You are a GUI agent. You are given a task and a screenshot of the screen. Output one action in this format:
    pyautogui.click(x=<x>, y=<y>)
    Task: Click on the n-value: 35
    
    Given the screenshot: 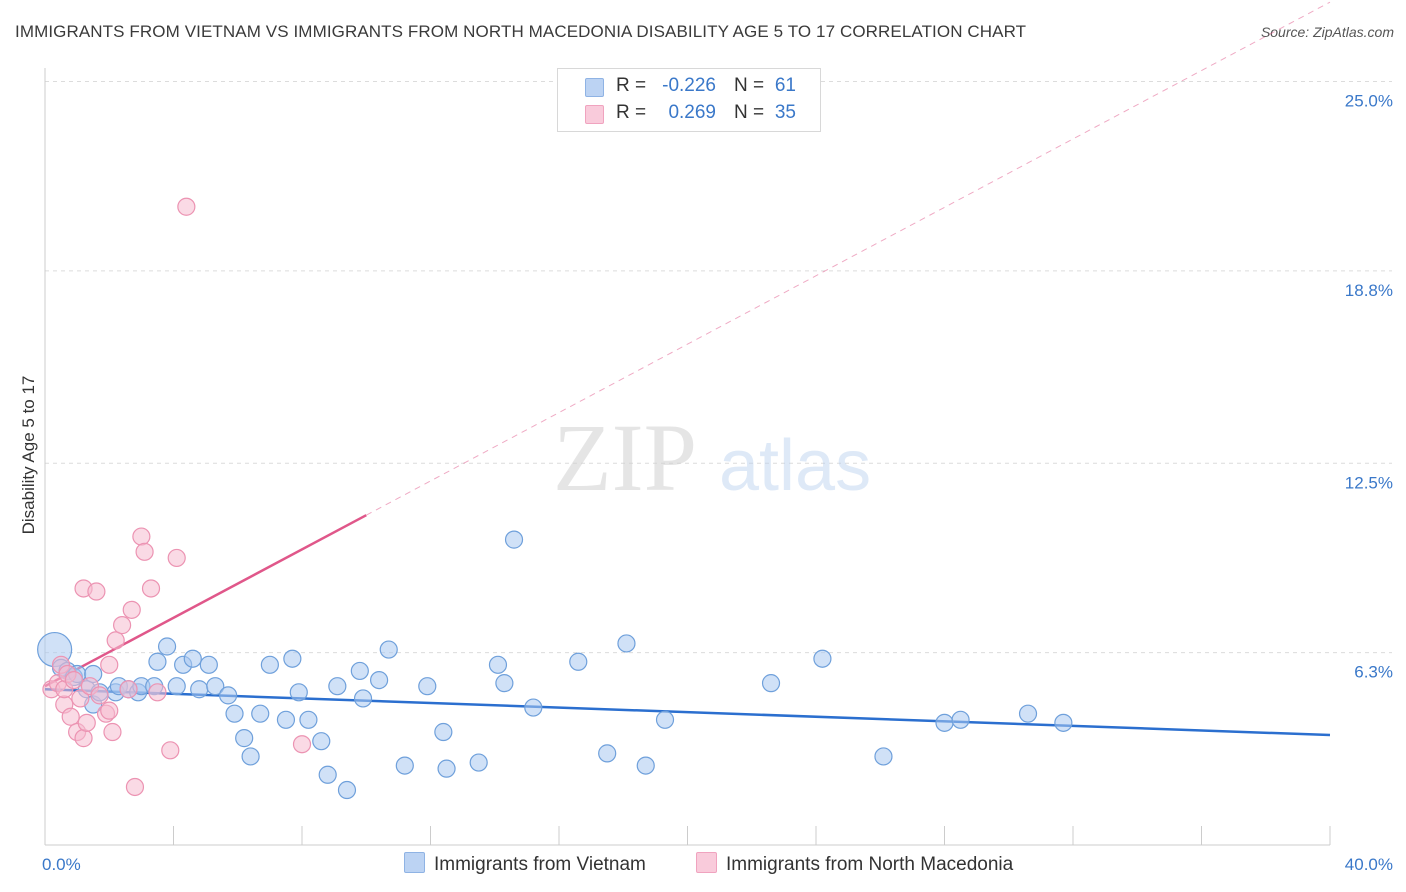 What is the action you would take?
    pyautogui.click(x=785, y=112)
    